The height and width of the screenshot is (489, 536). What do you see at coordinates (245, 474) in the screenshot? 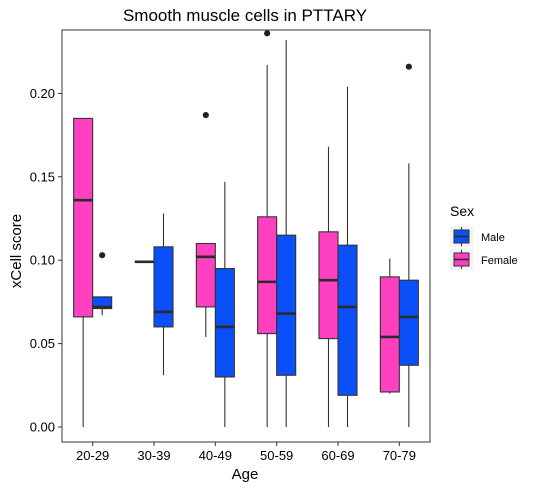
I see `x-axis-title: Age` at bounding box center [245, 474].